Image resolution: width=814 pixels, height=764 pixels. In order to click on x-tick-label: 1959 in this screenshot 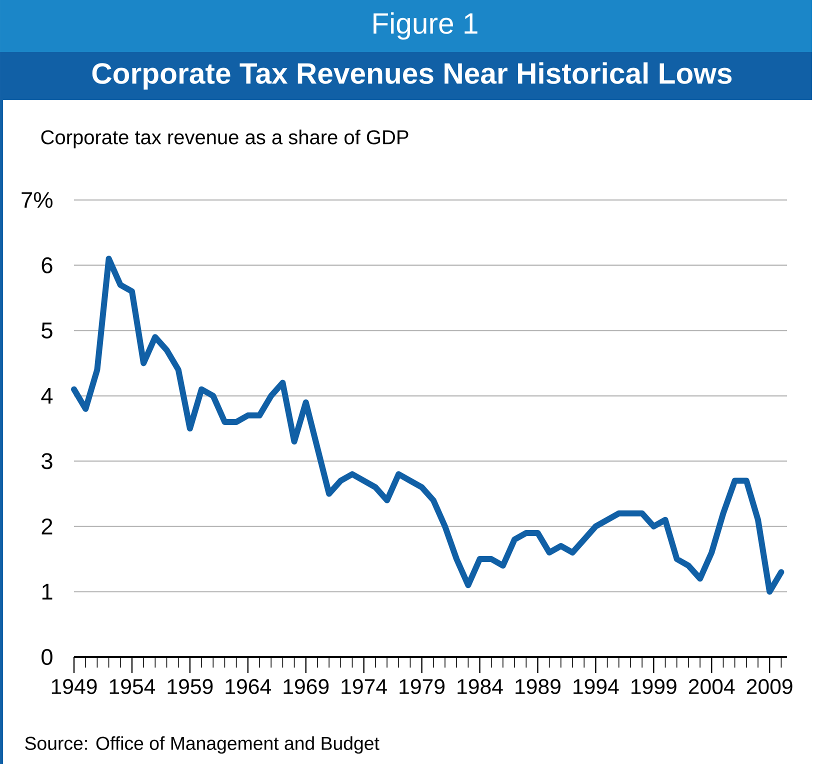, I will do `click(190, 686)`.